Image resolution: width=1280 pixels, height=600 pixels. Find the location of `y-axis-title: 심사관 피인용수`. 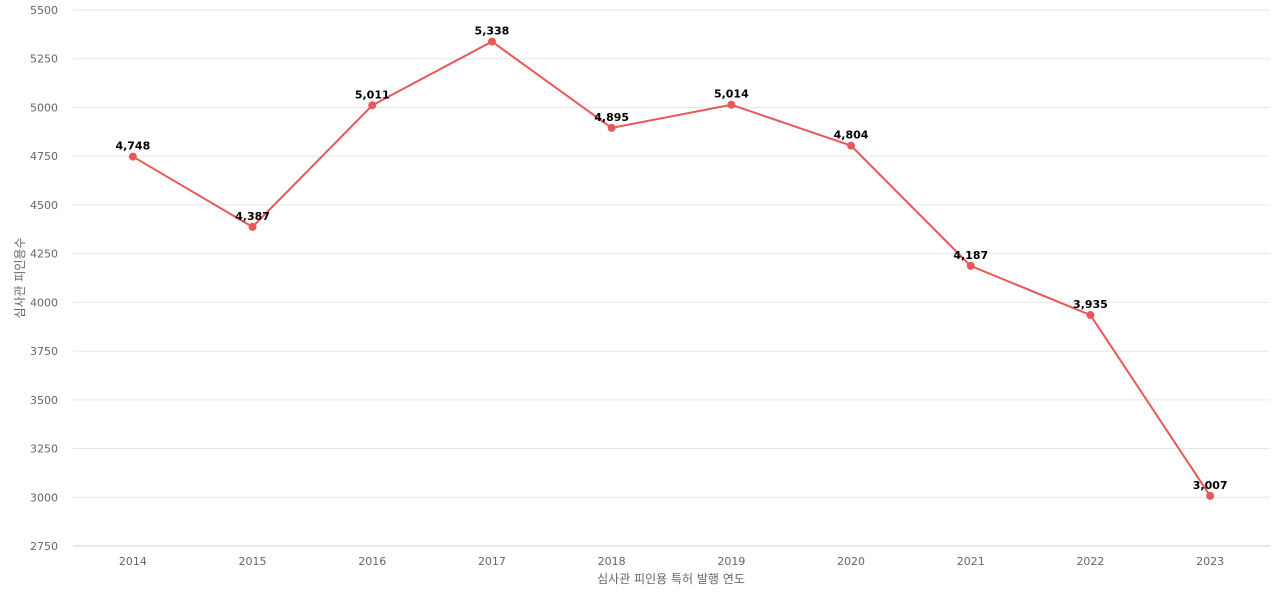

y-axis-title: 심사관 피인용수 is located at coordinates (20, 277).